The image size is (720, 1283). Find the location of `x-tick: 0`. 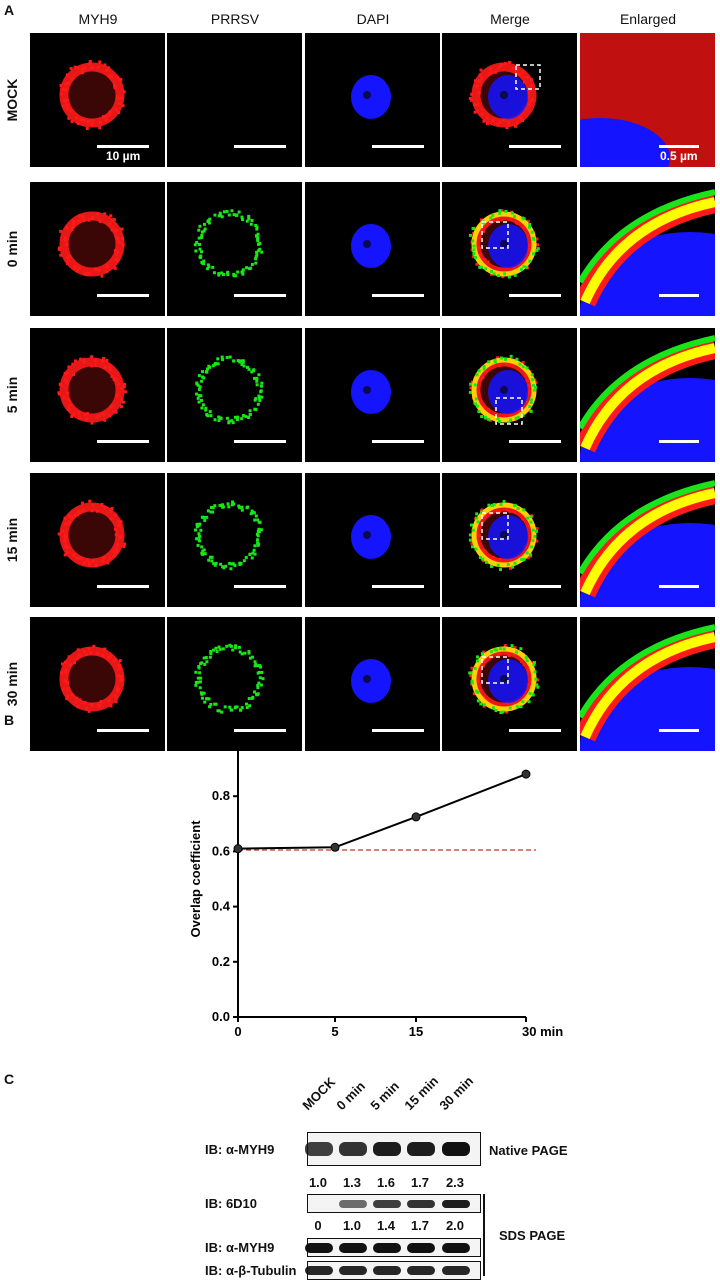

x-tick: 0 is located at coordinates (238, 1028).